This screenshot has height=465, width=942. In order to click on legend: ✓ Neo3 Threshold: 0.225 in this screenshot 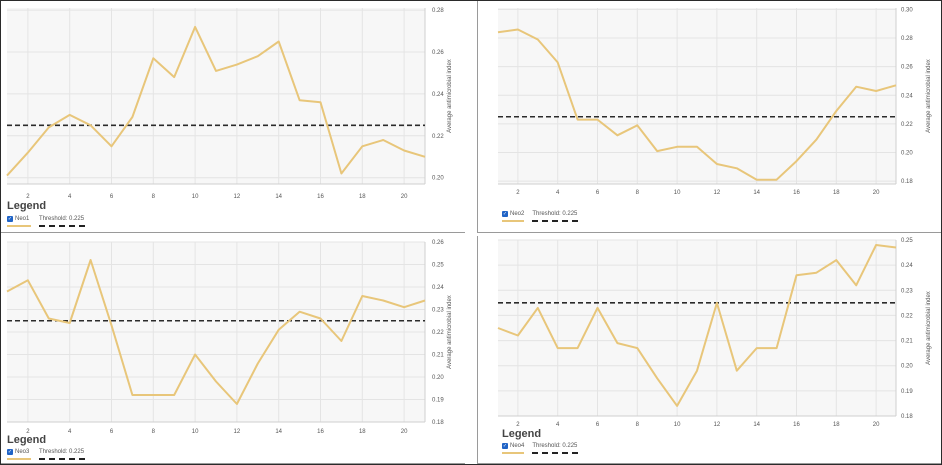, I will do `click(46, 453)`.